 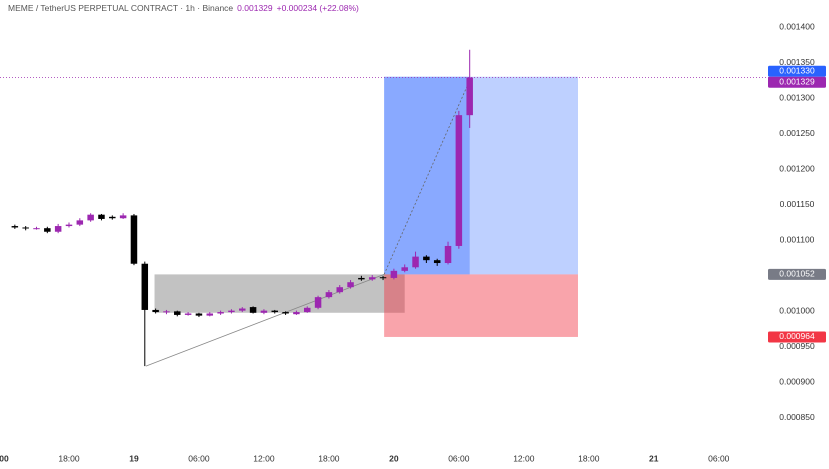 I want to click on target-zone-filled, so click(x=427, y=175).